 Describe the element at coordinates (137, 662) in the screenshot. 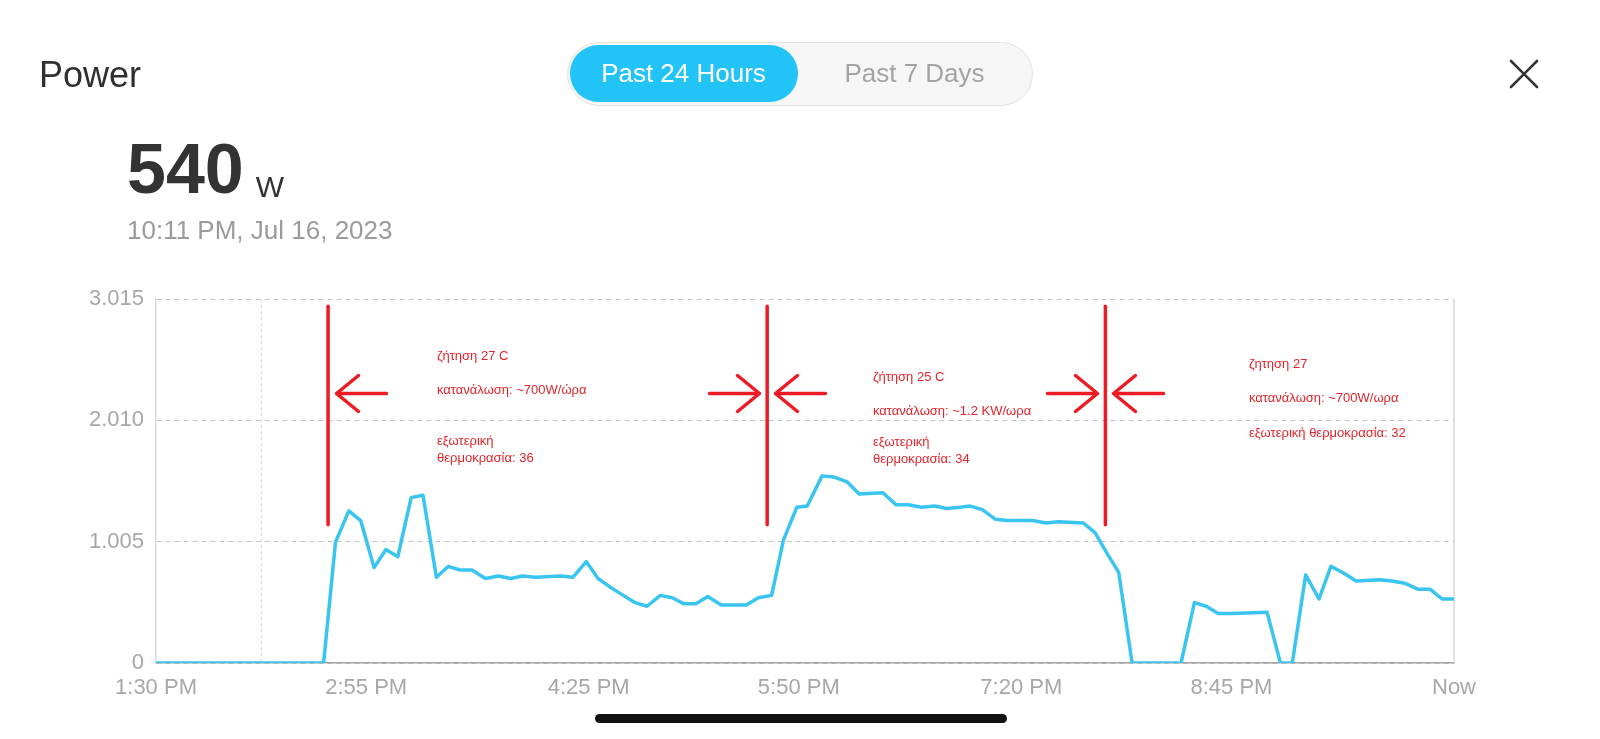

I see `y-tick-label: 0` at that location.